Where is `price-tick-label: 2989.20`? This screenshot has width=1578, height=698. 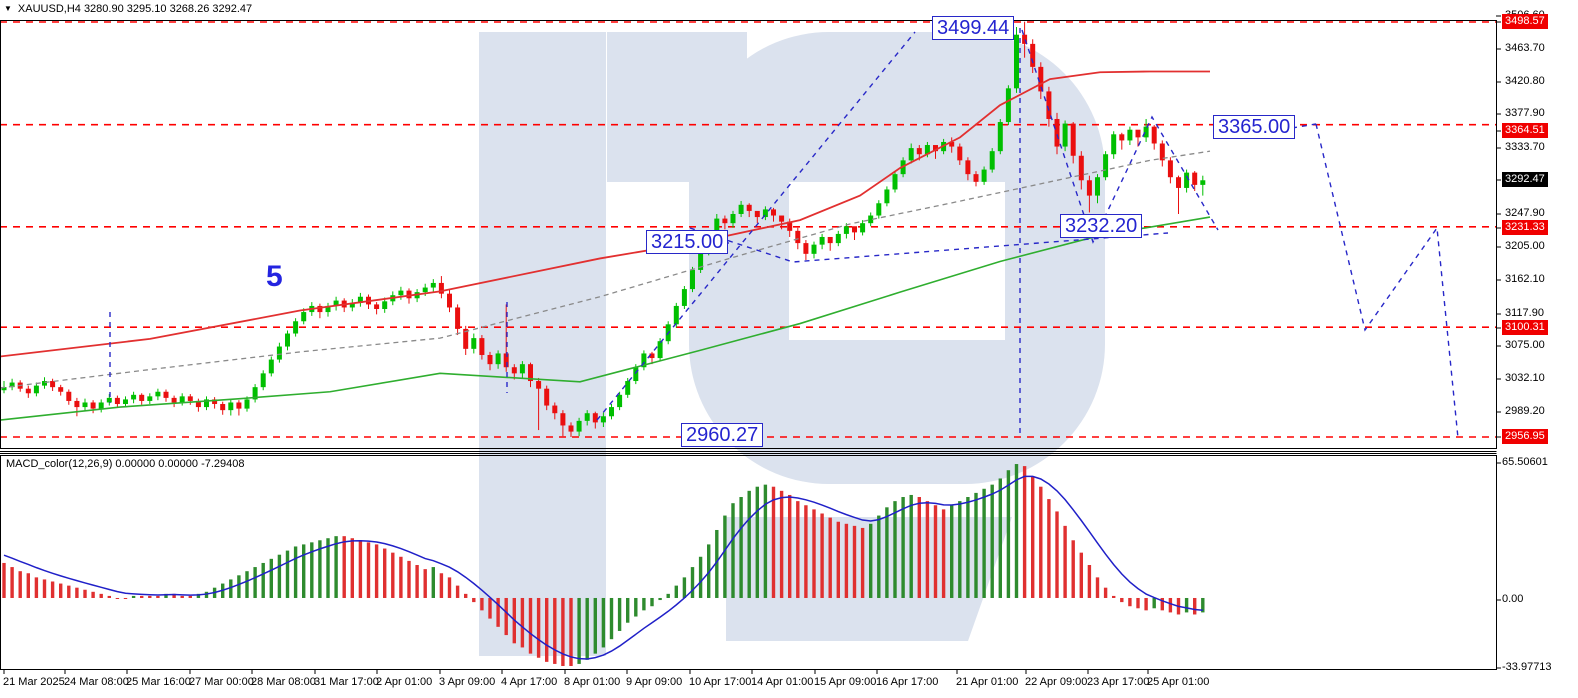
price-tick-label: 2989.20 is located at coordinates (1525, 411).